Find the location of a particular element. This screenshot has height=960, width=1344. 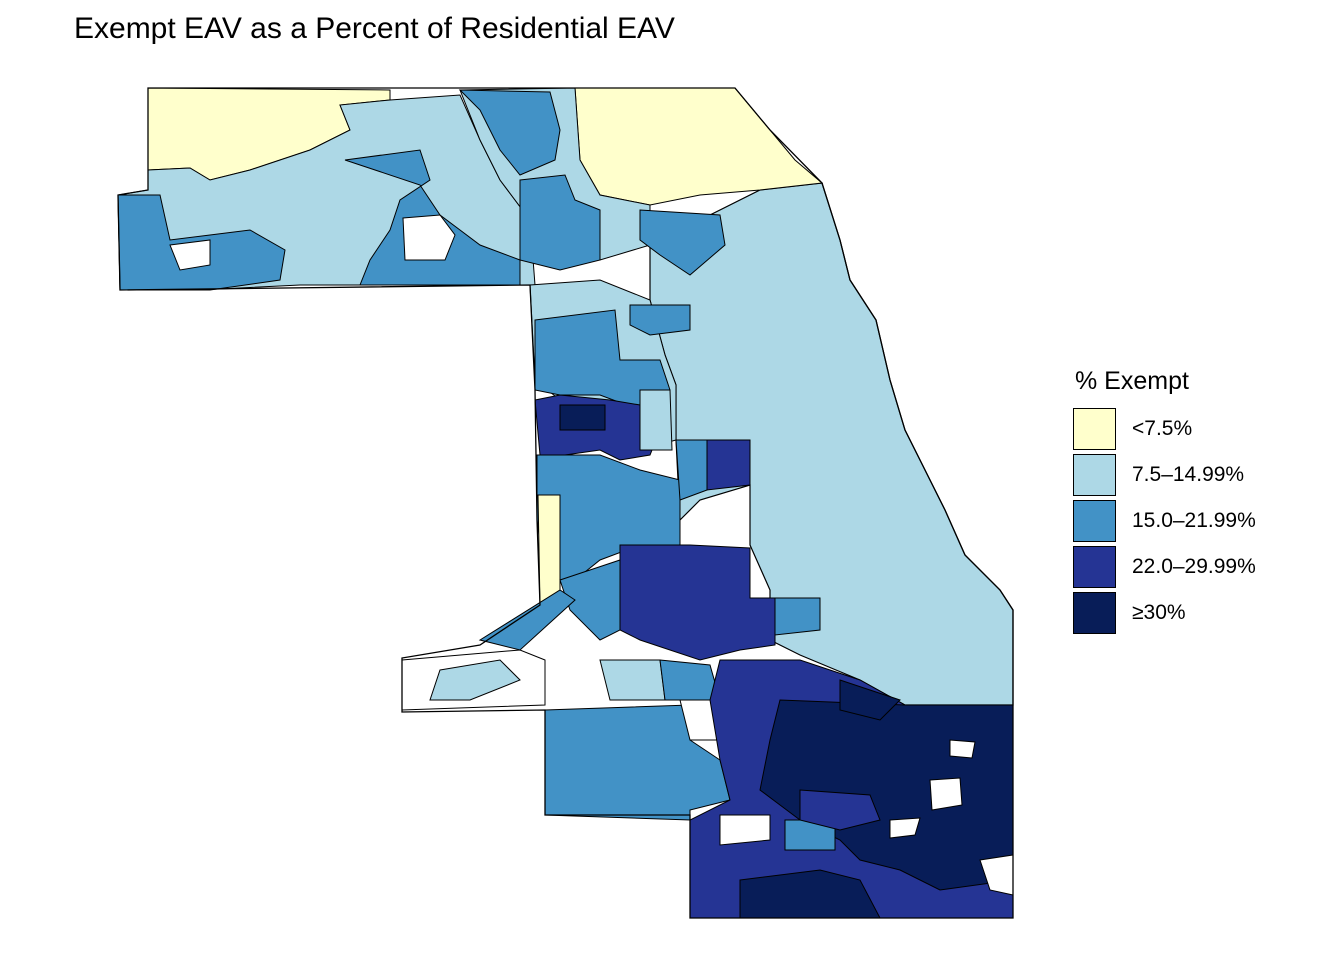

region-se-dark-inner is located at coordinates (840, 810).